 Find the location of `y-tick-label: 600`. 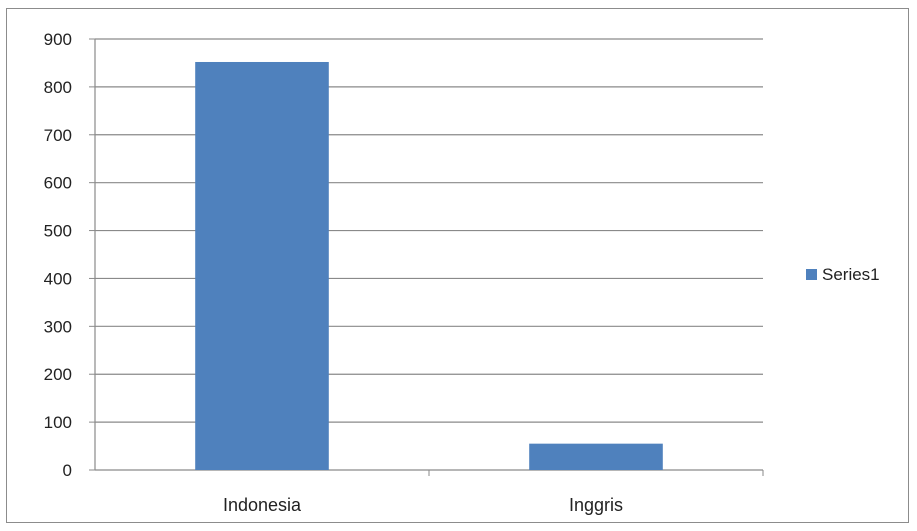

y-tick-label: 600 is located at coordinates (58, 183).